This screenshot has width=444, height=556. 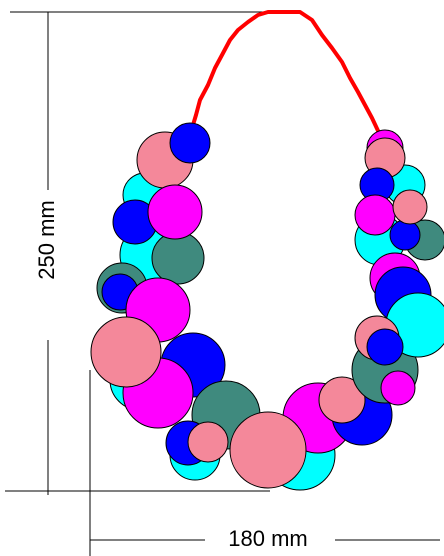 What do you see at coordinates (267, 538) in the screenshot?
I see `width-label: 180 mm` at bounding box center [267, 538].